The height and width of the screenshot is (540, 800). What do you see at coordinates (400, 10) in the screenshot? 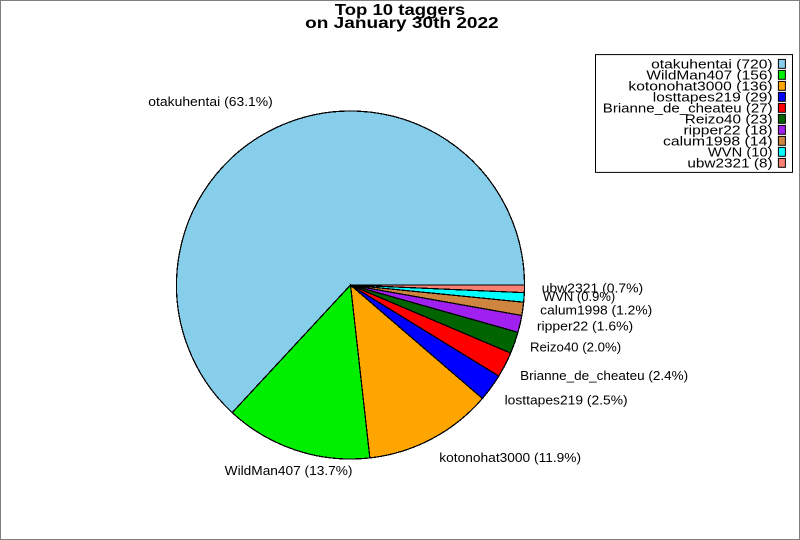
I see `svg-text: Top 10 taggers` at bounding box center [400, 10].